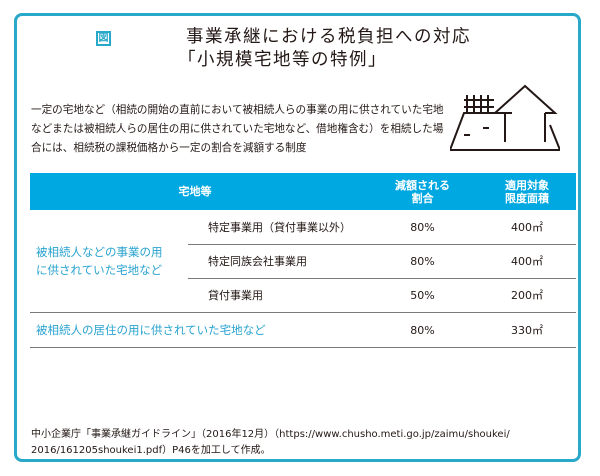 The image size is (600, 476). I want to click on header-land: 宅地等, so click(195, 191).